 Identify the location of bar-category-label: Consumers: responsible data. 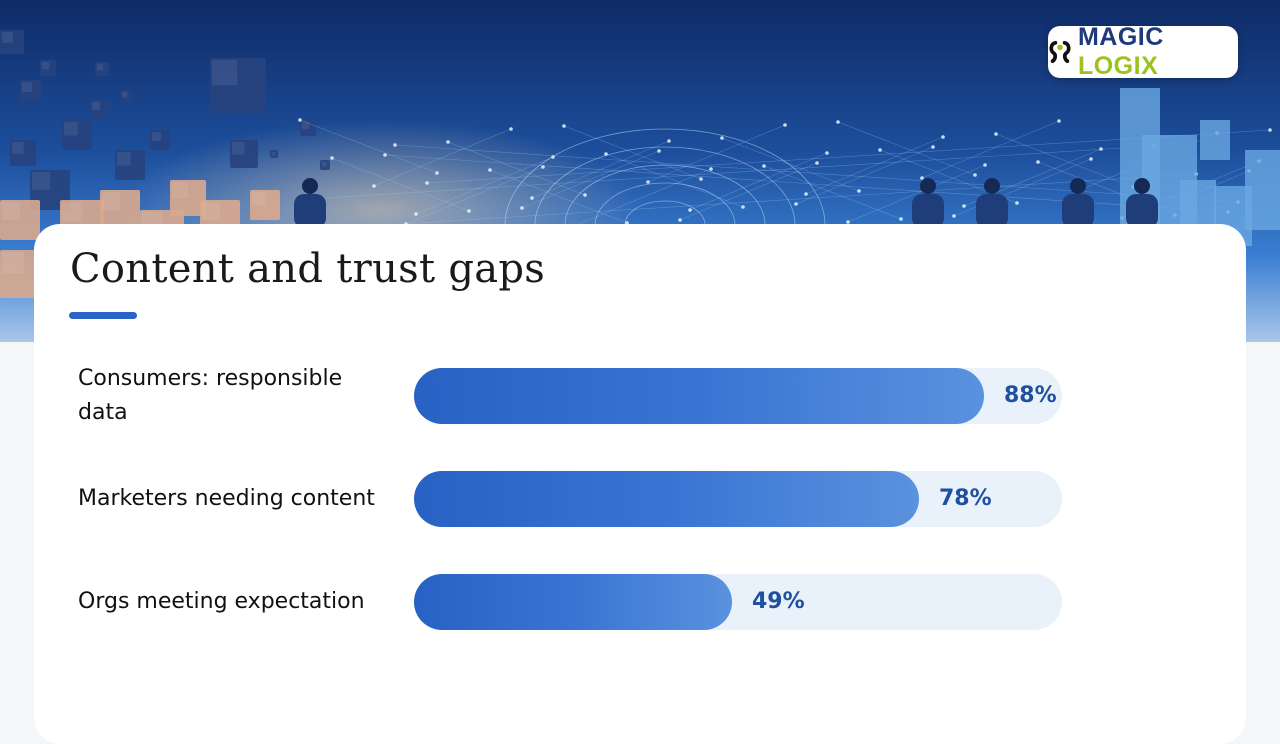
(210, 395).